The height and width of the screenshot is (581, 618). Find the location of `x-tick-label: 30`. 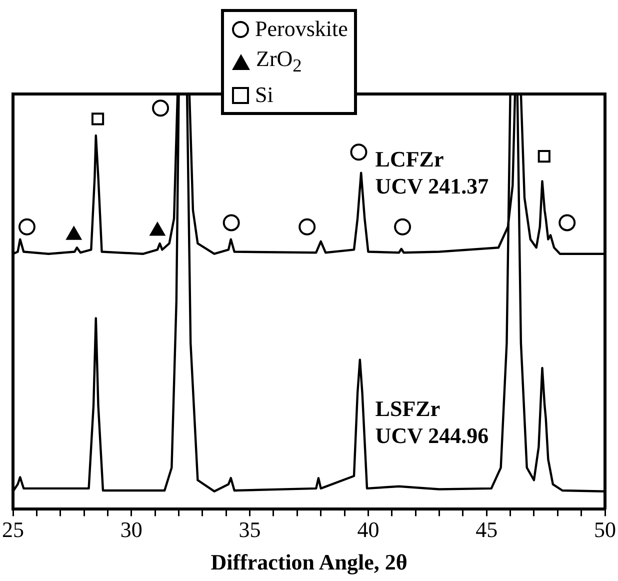

x-tick-label: 30 is located at coordinates (131, 529).